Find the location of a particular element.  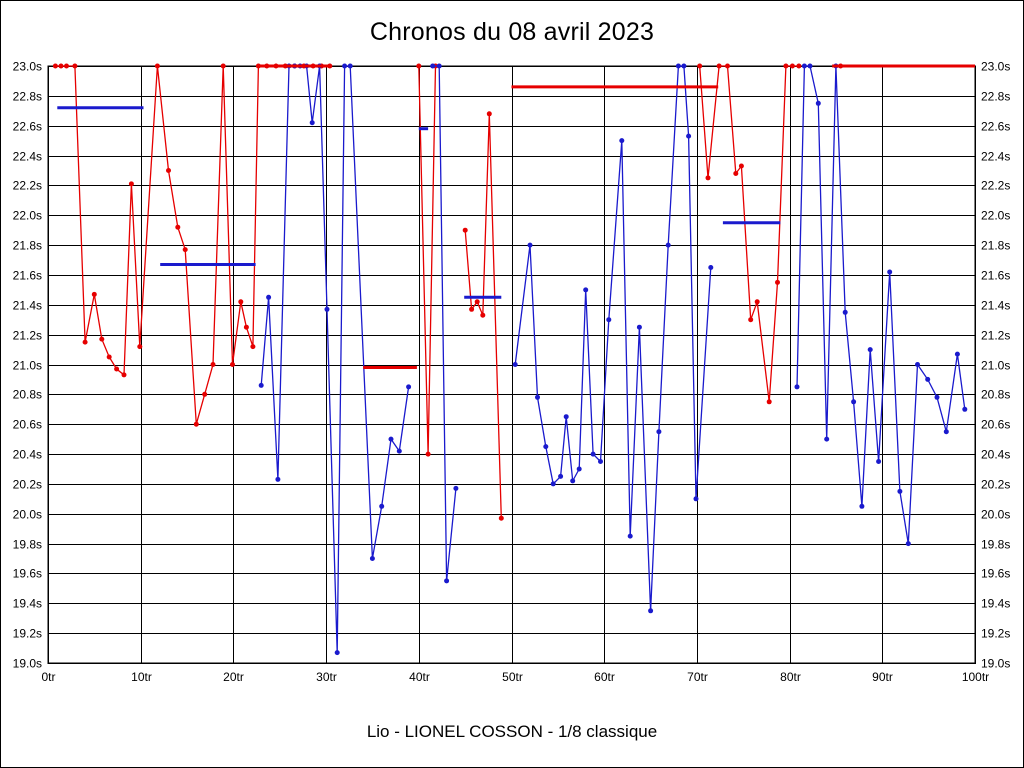

y-tick-label-left: 20.6s is located at coordinates (27, 425).